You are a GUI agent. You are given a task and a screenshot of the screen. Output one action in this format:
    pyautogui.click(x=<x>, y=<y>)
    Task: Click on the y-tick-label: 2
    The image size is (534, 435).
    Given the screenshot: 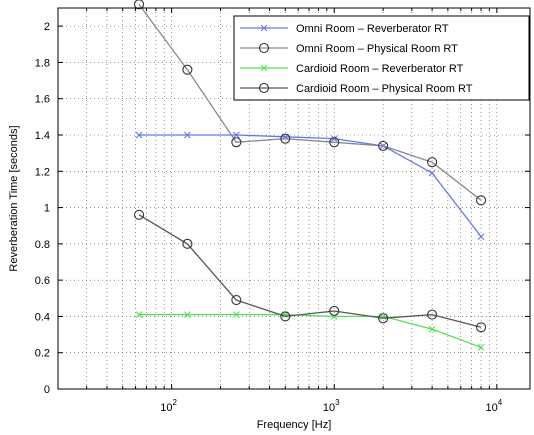 What is the action you would take?
    pyautogui.click(x=47, y=27)
    